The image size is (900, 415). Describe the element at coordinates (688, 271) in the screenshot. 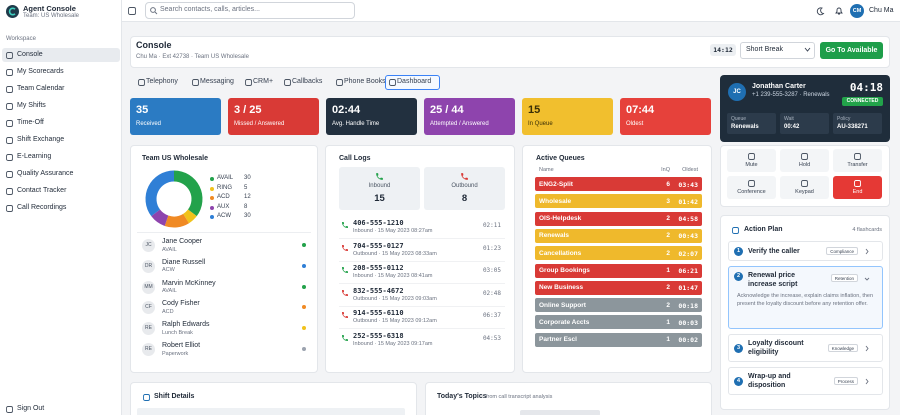

I see `queue-oldest: 06:21` at that location.